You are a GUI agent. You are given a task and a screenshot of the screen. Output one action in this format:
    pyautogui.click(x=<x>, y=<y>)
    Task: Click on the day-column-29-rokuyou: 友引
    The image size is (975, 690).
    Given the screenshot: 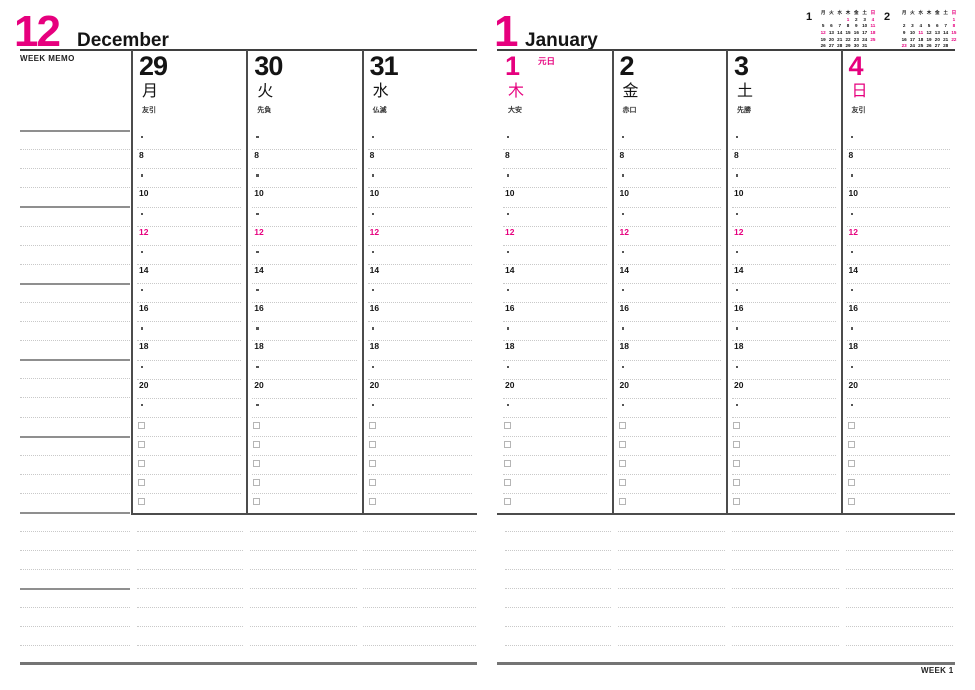 What is the action you would take?
    pyautogui.click(x=149, y=110)
    